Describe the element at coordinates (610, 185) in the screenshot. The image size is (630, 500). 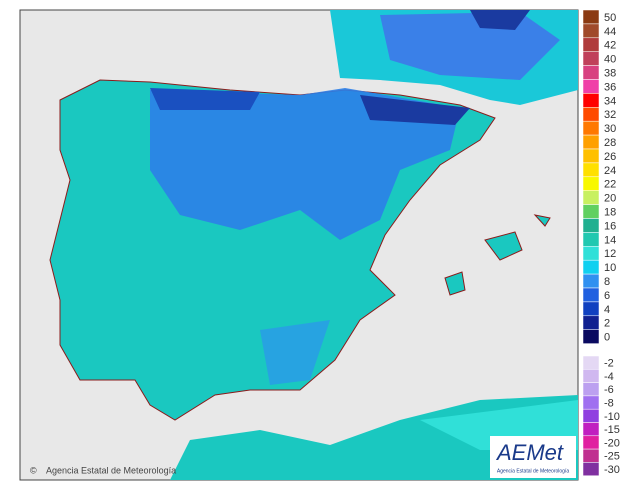
I see `legend-label: 22` at that location.